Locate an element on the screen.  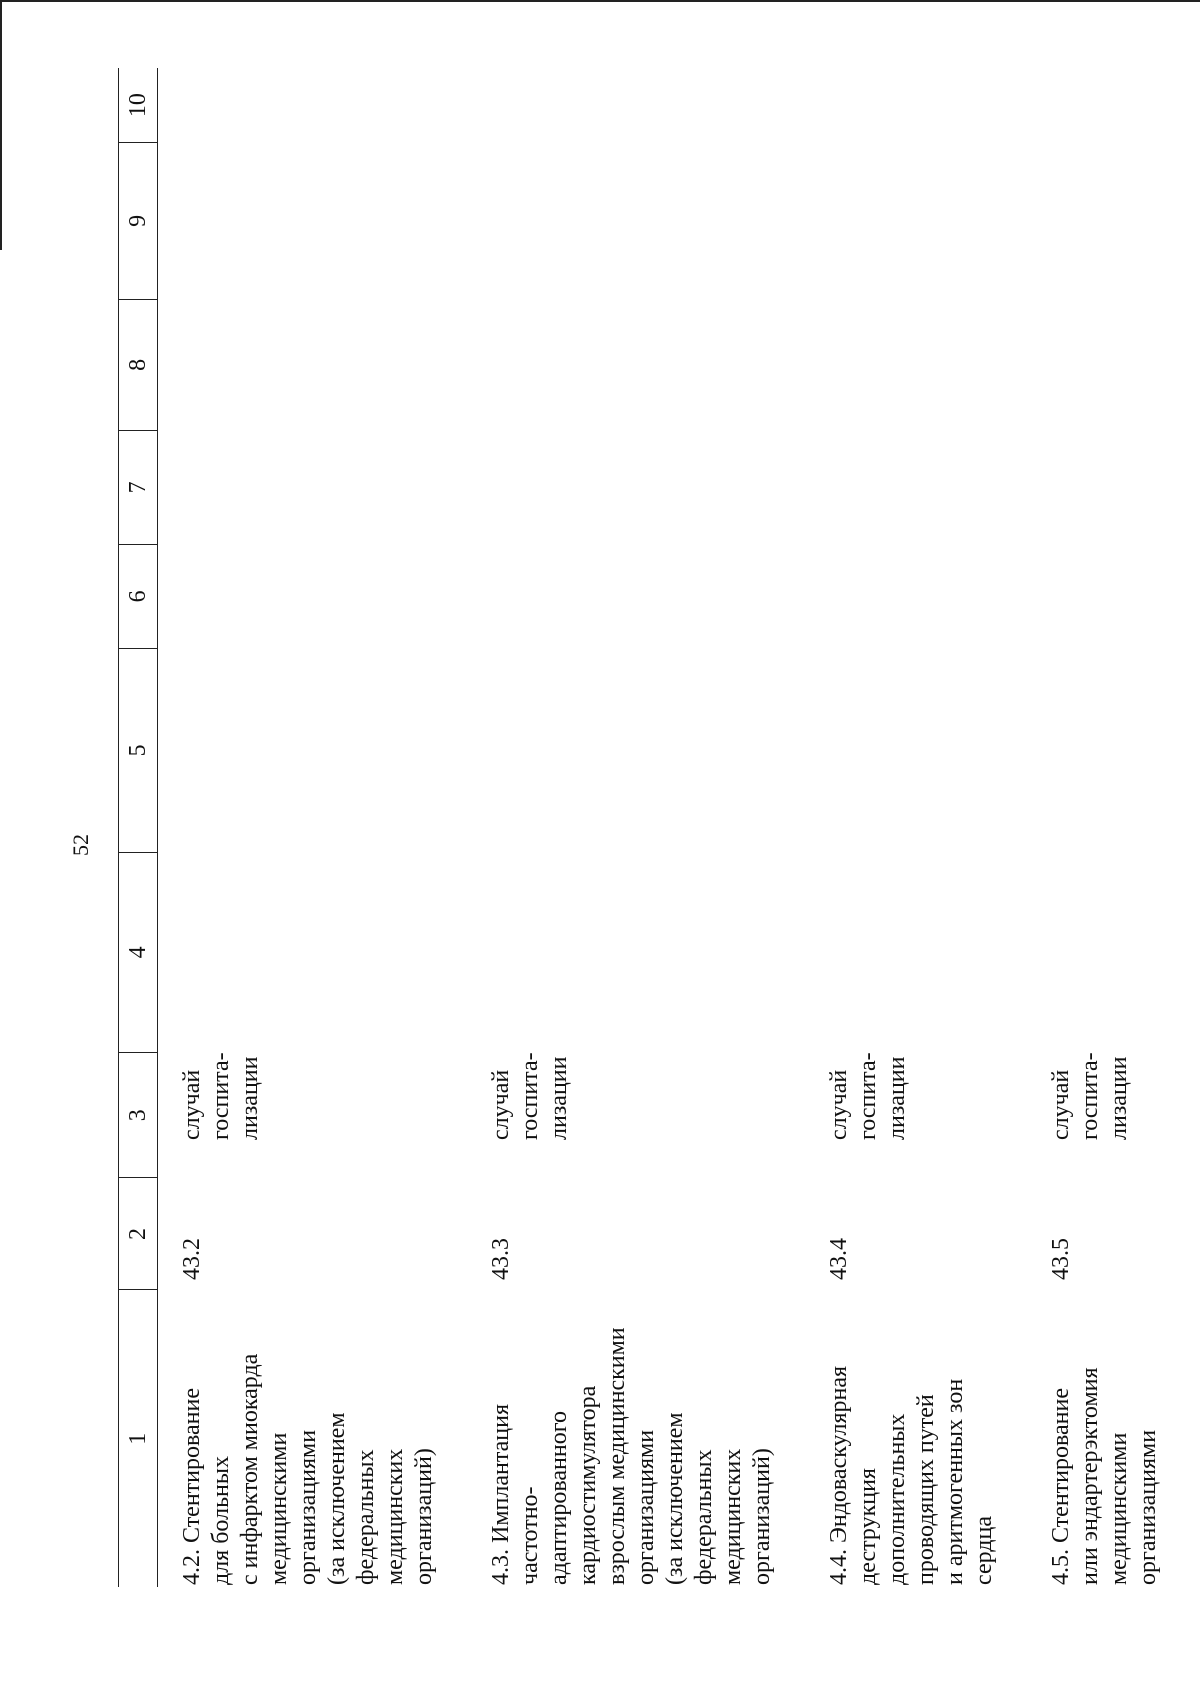
column-header: 4 is located at coordinates (138, 952).